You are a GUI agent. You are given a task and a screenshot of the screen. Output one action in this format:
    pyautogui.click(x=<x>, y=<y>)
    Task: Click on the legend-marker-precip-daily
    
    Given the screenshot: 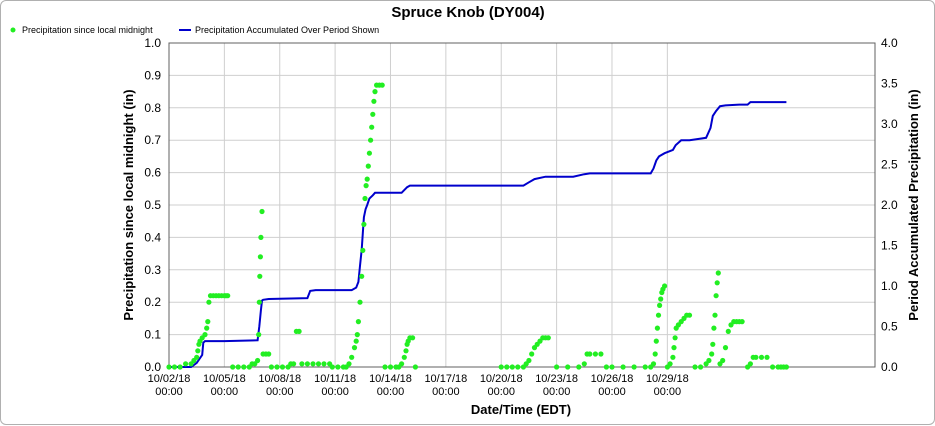 What is the action you would take?
    pyautogui.click(x=13, y=30)
    